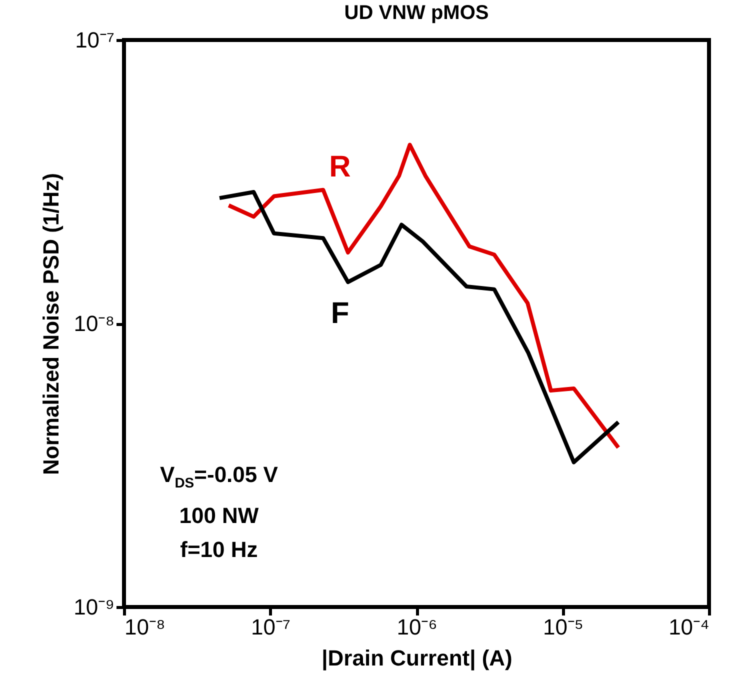  What do you see at coordinates (219, 476) in the screenshot?
I see `annotation: V$_{DS}$=-0.05 V` at bounding box center [219, 476].